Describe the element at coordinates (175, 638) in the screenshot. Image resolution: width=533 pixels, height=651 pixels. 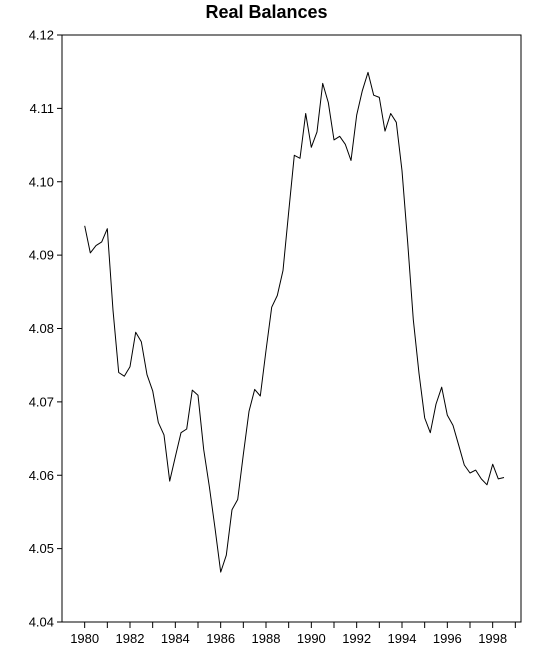
I see `x-tick-label: 1984` at that location.